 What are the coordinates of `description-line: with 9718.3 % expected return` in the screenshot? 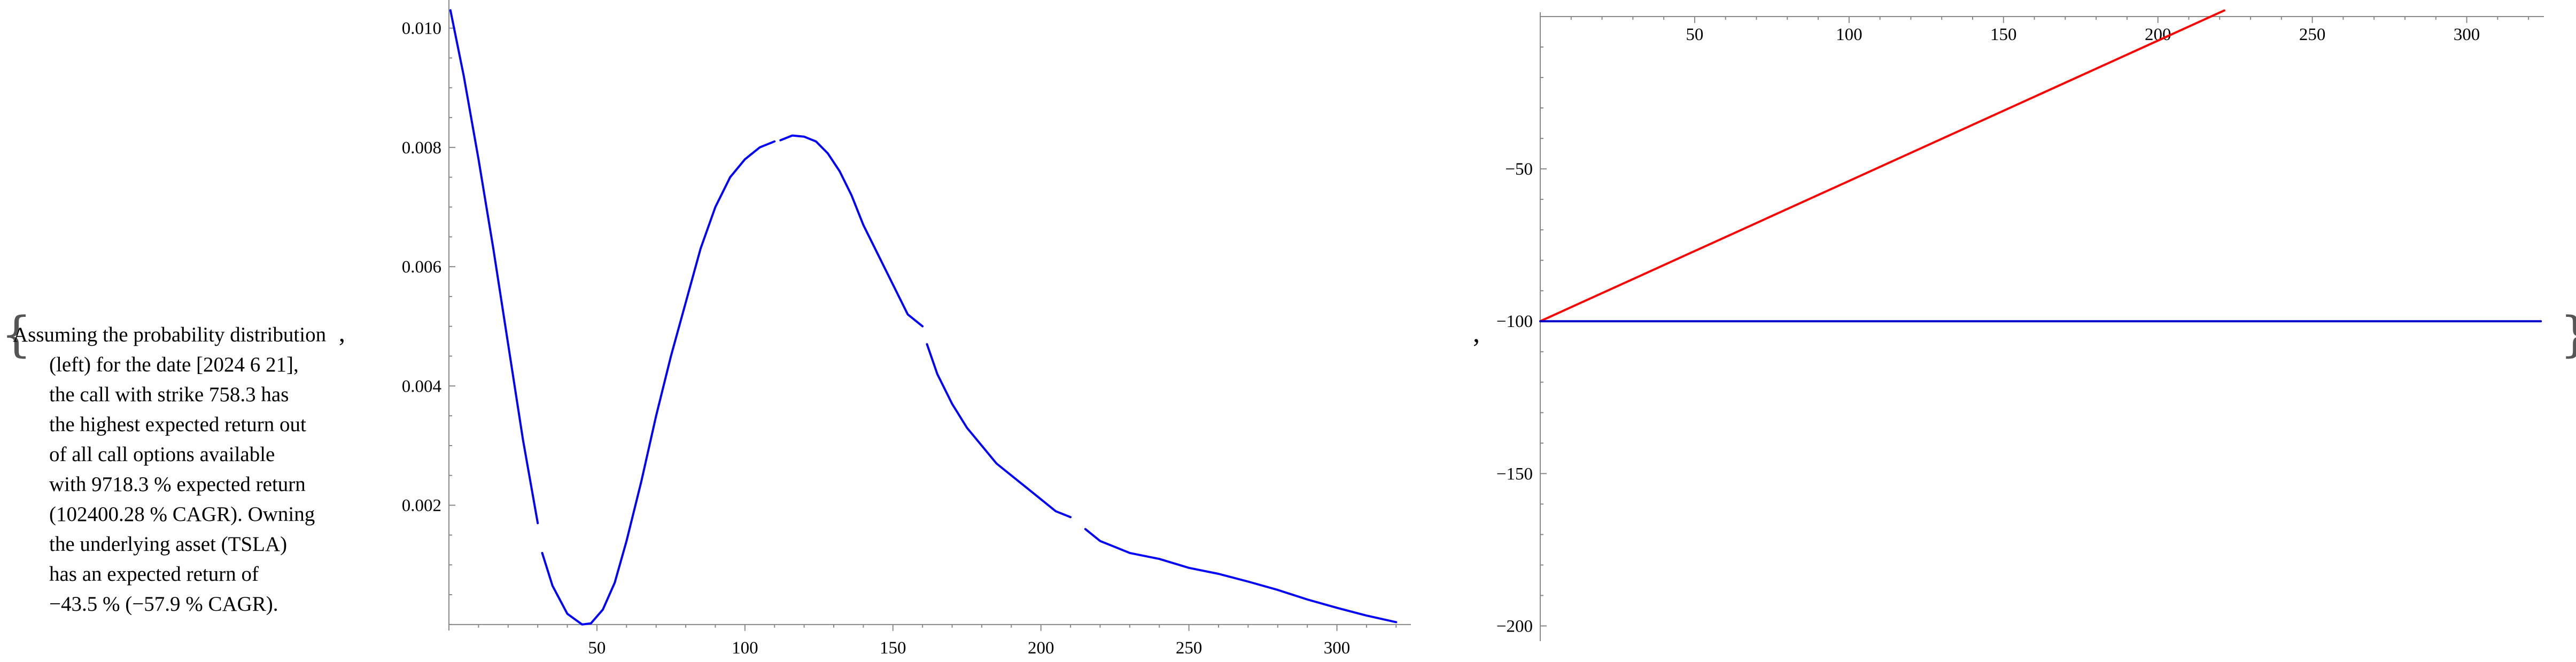 It's located at (177, 484).